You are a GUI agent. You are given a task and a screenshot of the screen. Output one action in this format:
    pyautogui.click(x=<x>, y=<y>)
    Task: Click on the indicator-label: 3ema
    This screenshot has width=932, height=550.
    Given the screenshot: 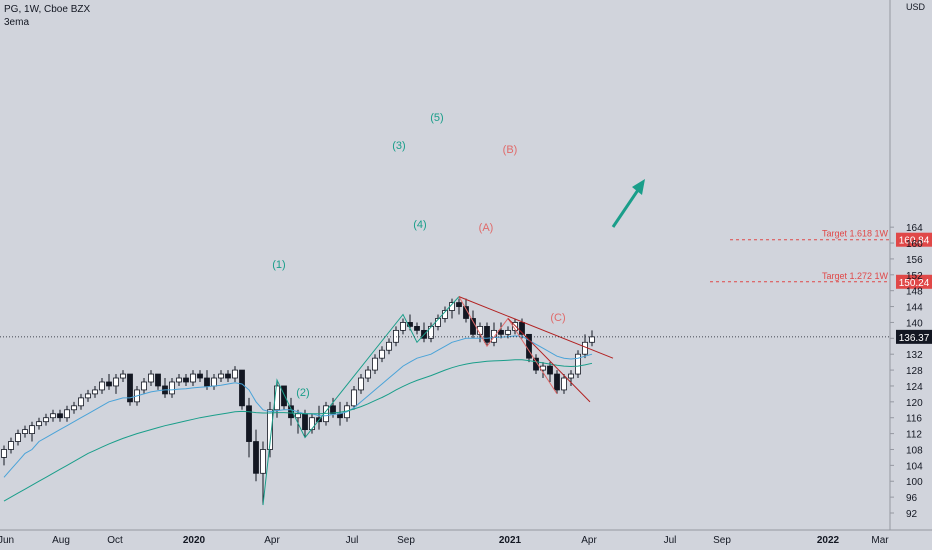 What is the action you would take?
    pyautogui.click(x=17, y=22)
    